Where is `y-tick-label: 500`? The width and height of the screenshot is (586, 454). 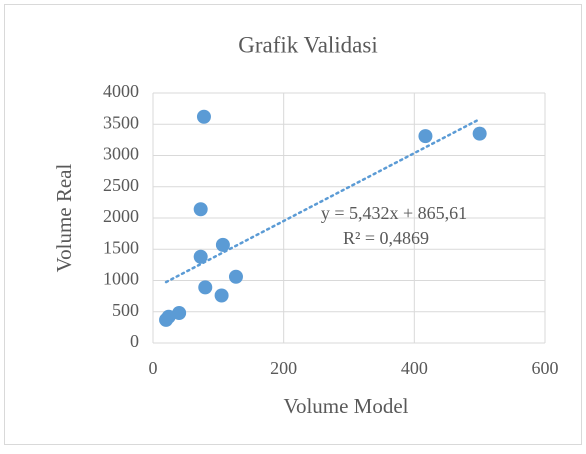
y-tick-label: 500 is located at coordinates (125, 310).